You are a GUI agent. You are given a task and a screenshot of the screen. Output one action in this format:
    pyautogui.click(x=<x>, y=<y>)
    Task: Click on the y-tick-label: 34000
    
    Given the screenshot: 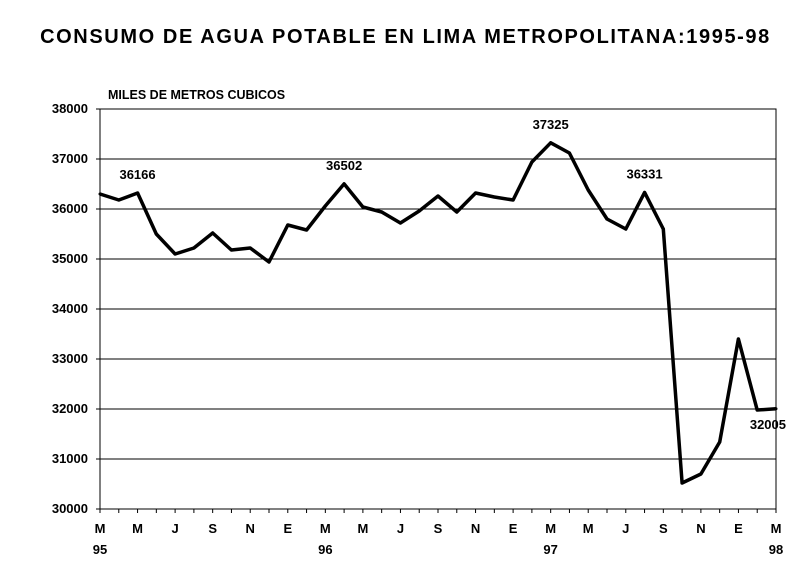 What is the action you would take?
    pyautogui.click(x=70, y=308)
    